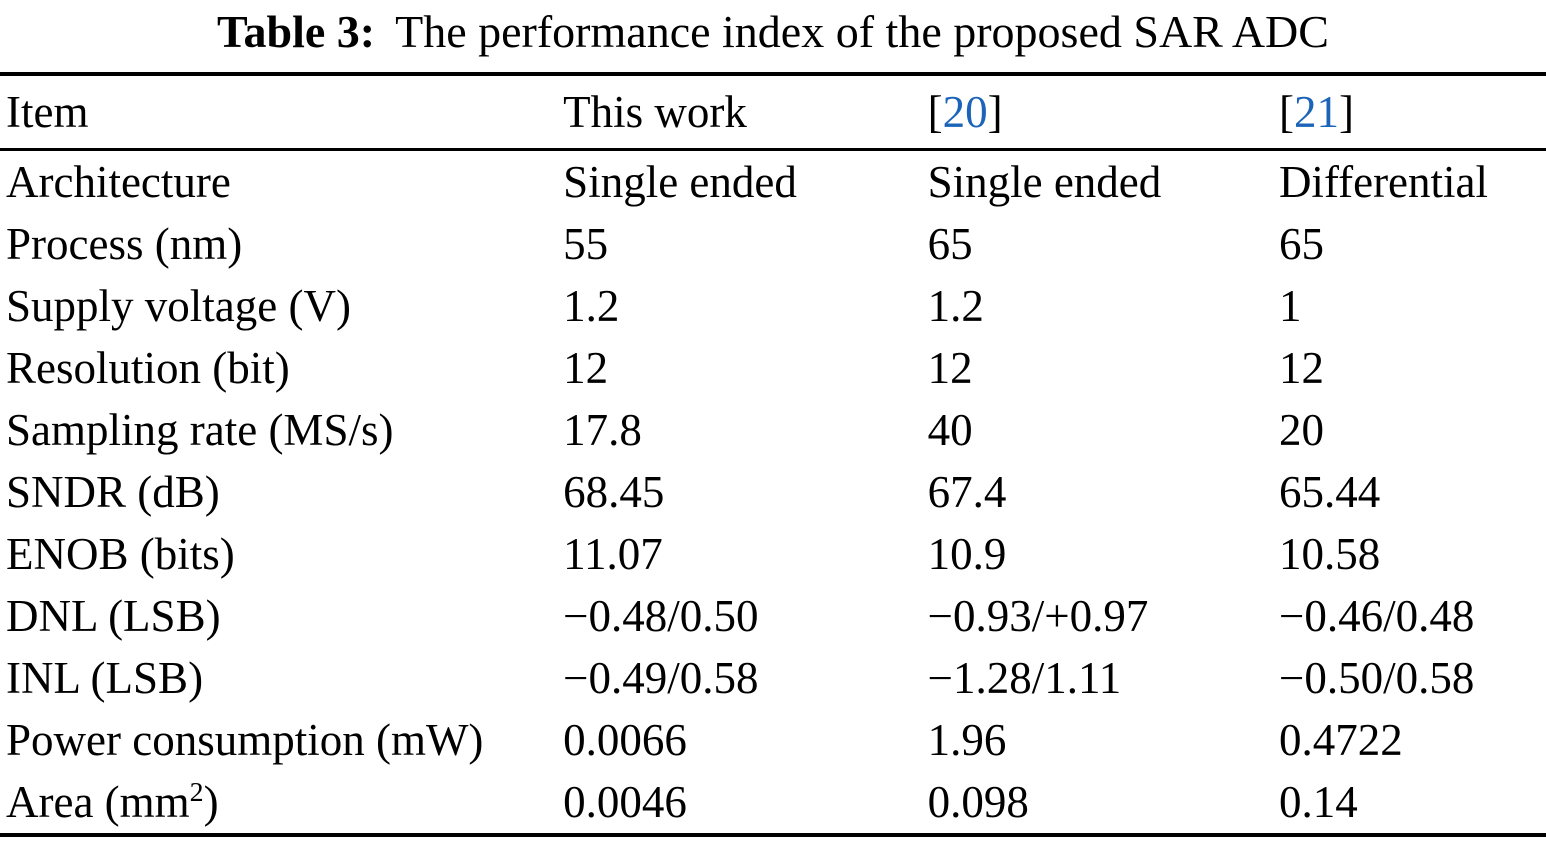  I want to click on value-cell: 11.07, so click(613, 553).